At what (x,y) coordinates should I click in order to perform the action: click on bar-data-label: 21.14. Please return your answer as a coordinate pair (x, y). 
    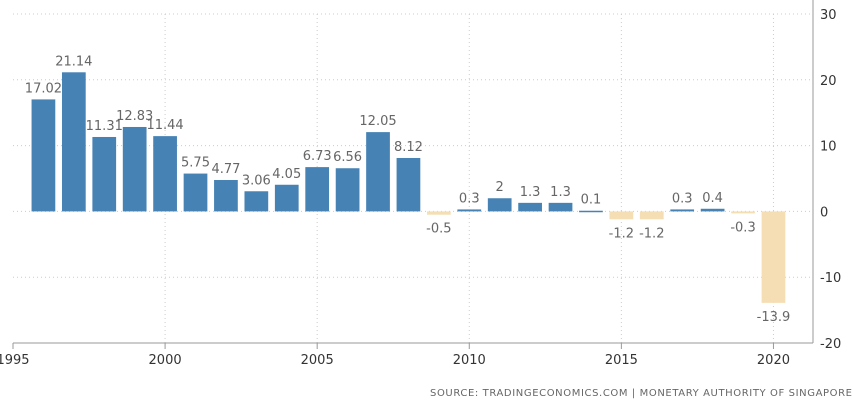
    Looking at the image, I should click on (73, 61).